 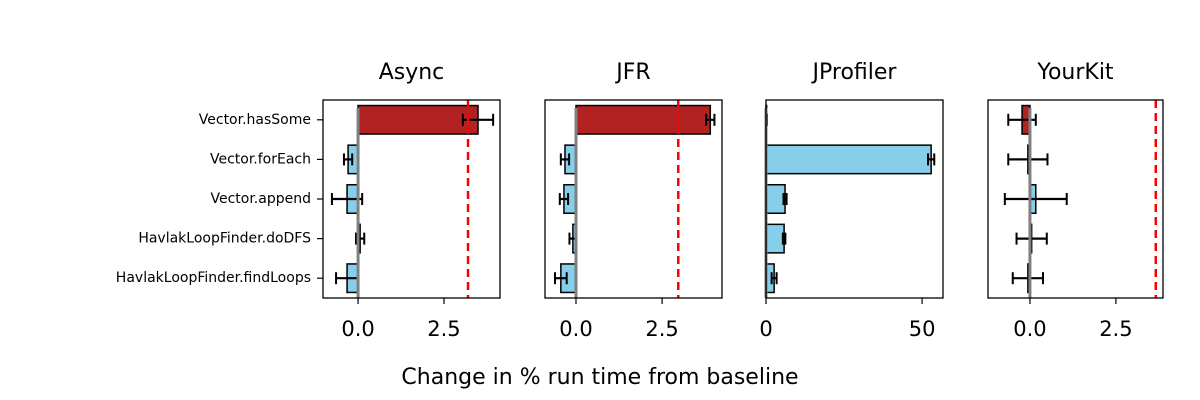 I want to click on y-tick-label: HavlakLoopFinder.doDFS, so click(x=224, y=239).